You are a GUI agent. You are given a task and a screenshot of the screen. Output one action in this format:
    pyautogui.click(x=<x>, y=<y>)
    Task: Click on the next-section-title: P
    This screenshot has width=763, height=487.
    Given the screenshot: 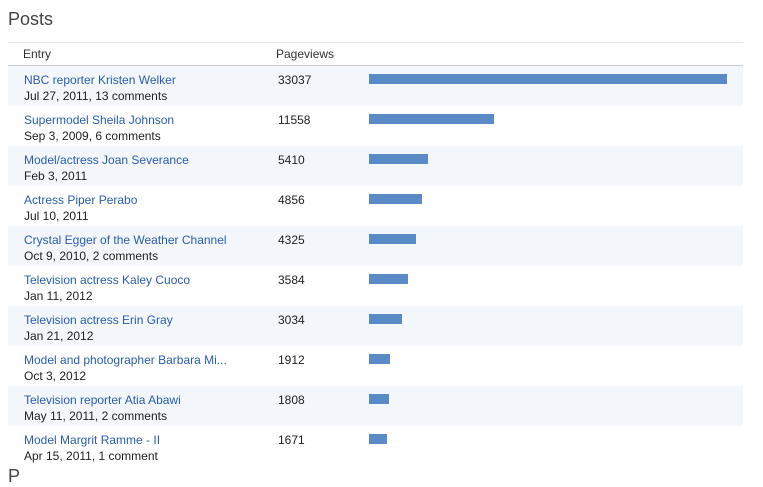 What is the action you would take?
    pyautogui.click(x=14, y=476)
    